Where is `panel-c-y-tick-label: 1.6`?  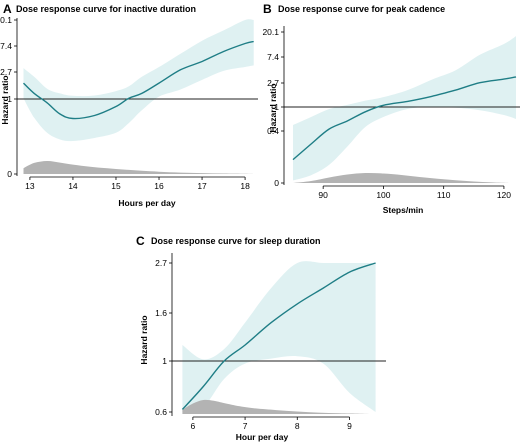 panel-c-y-tick-label: 1.6 is located at coordinates (161, 313).